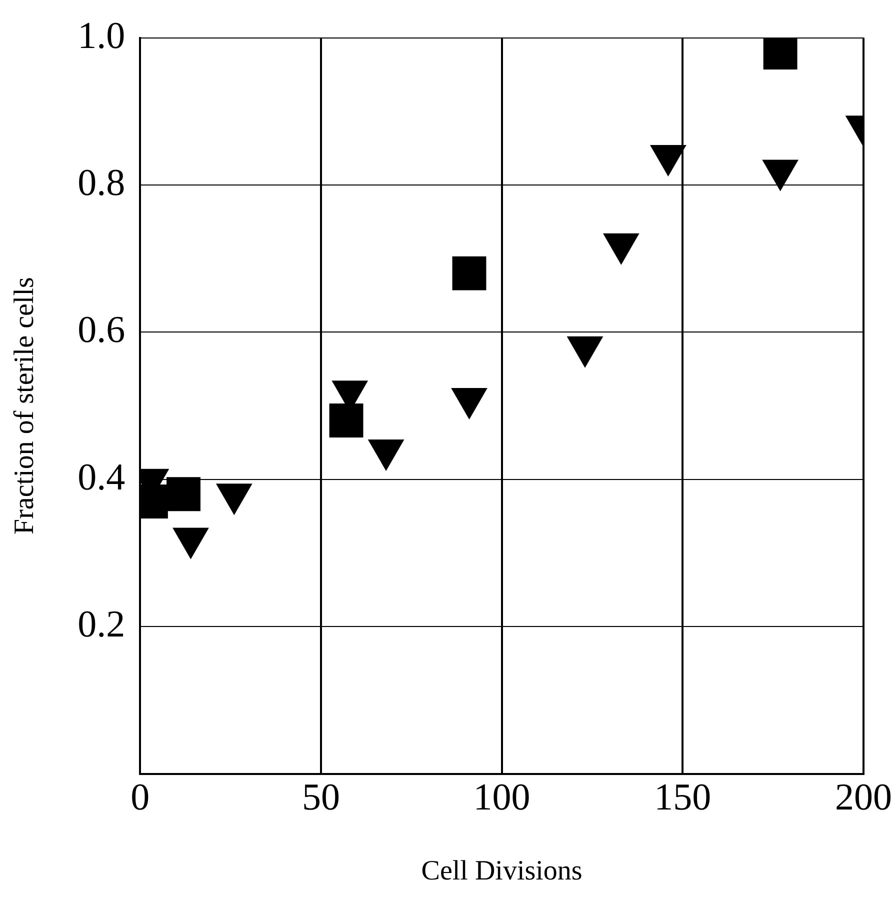 The height and width of the screenshot is (903, 895). What do you see at coordinates (501, 797) in the screenshot?
I see `x-tick-label: 100` at bounding box center [501, 797].